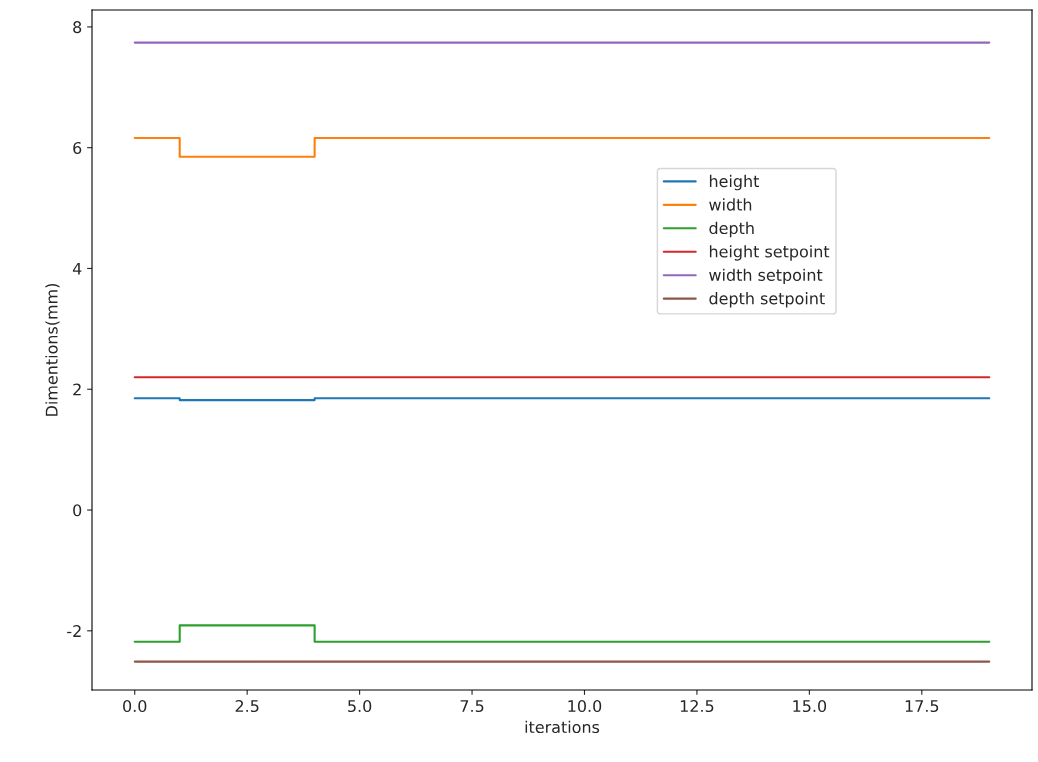  What do you see at coordinates (766, 276) in the screenshot?
I see `legend-label: width setpoint` at bounding box center [766, 276].